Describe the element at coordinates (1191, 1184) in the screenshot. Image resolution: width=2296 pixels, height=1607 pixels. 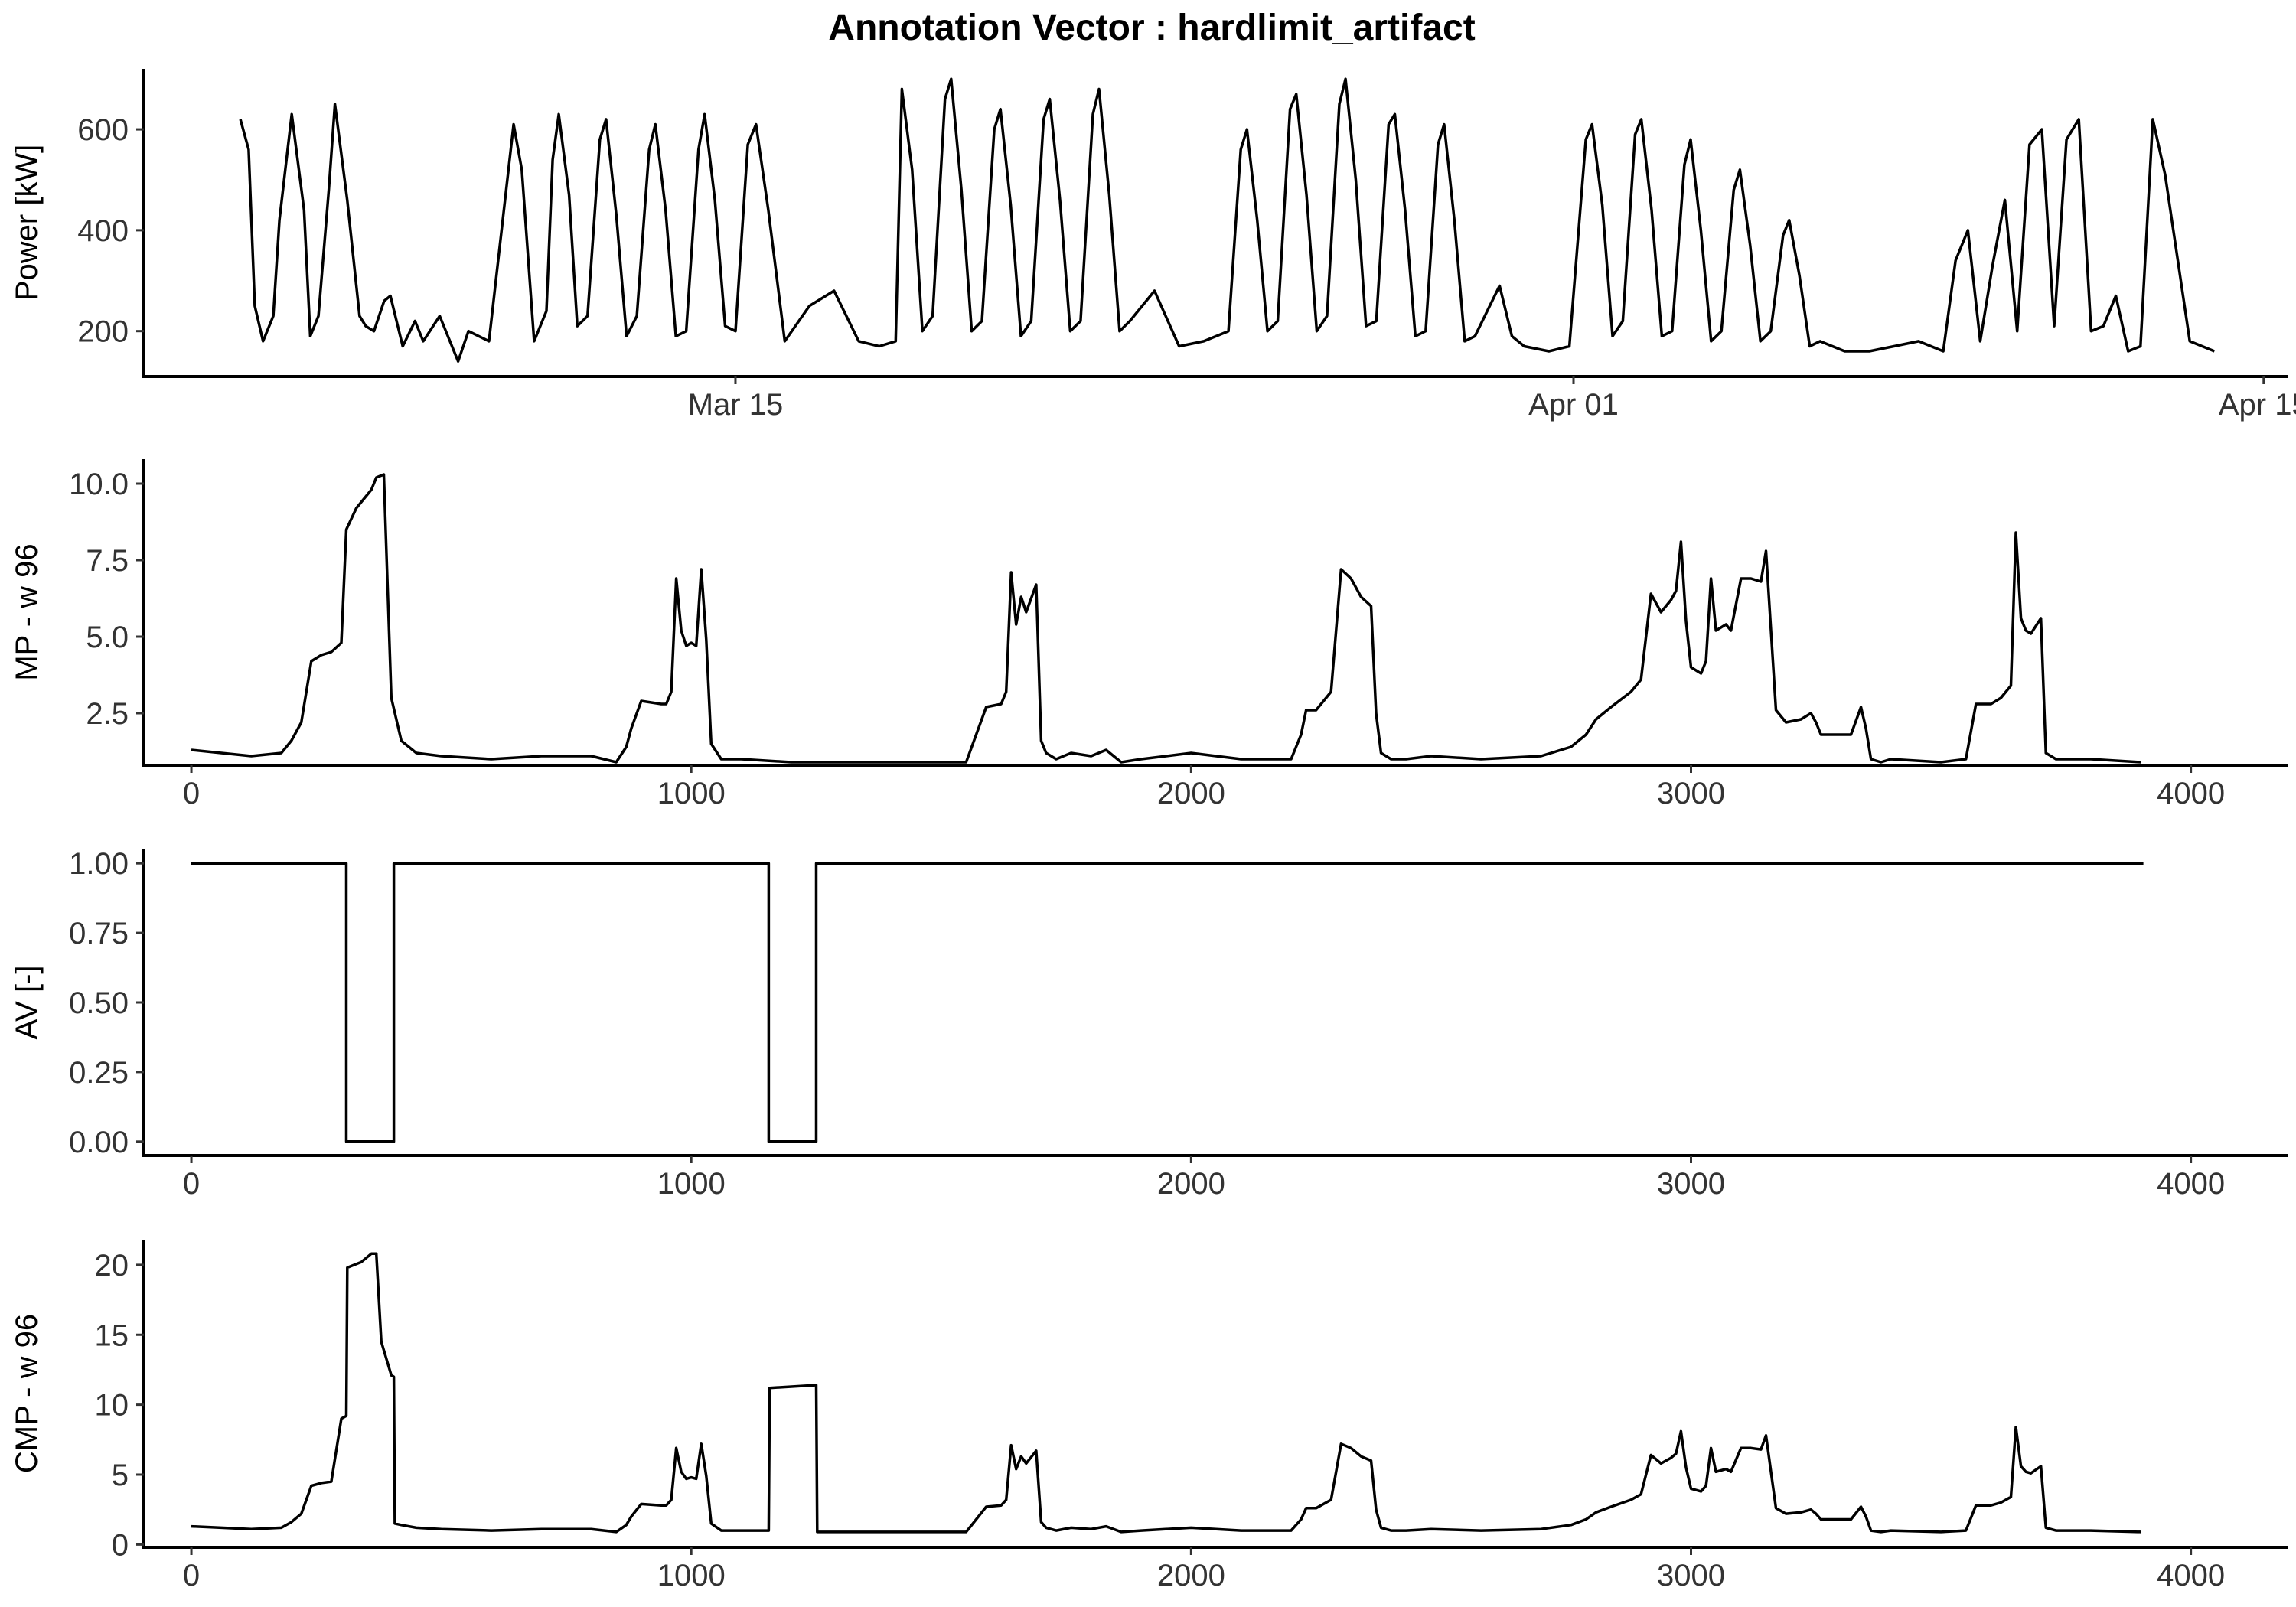
I see `av-x-tick-label: 2000` at that location.